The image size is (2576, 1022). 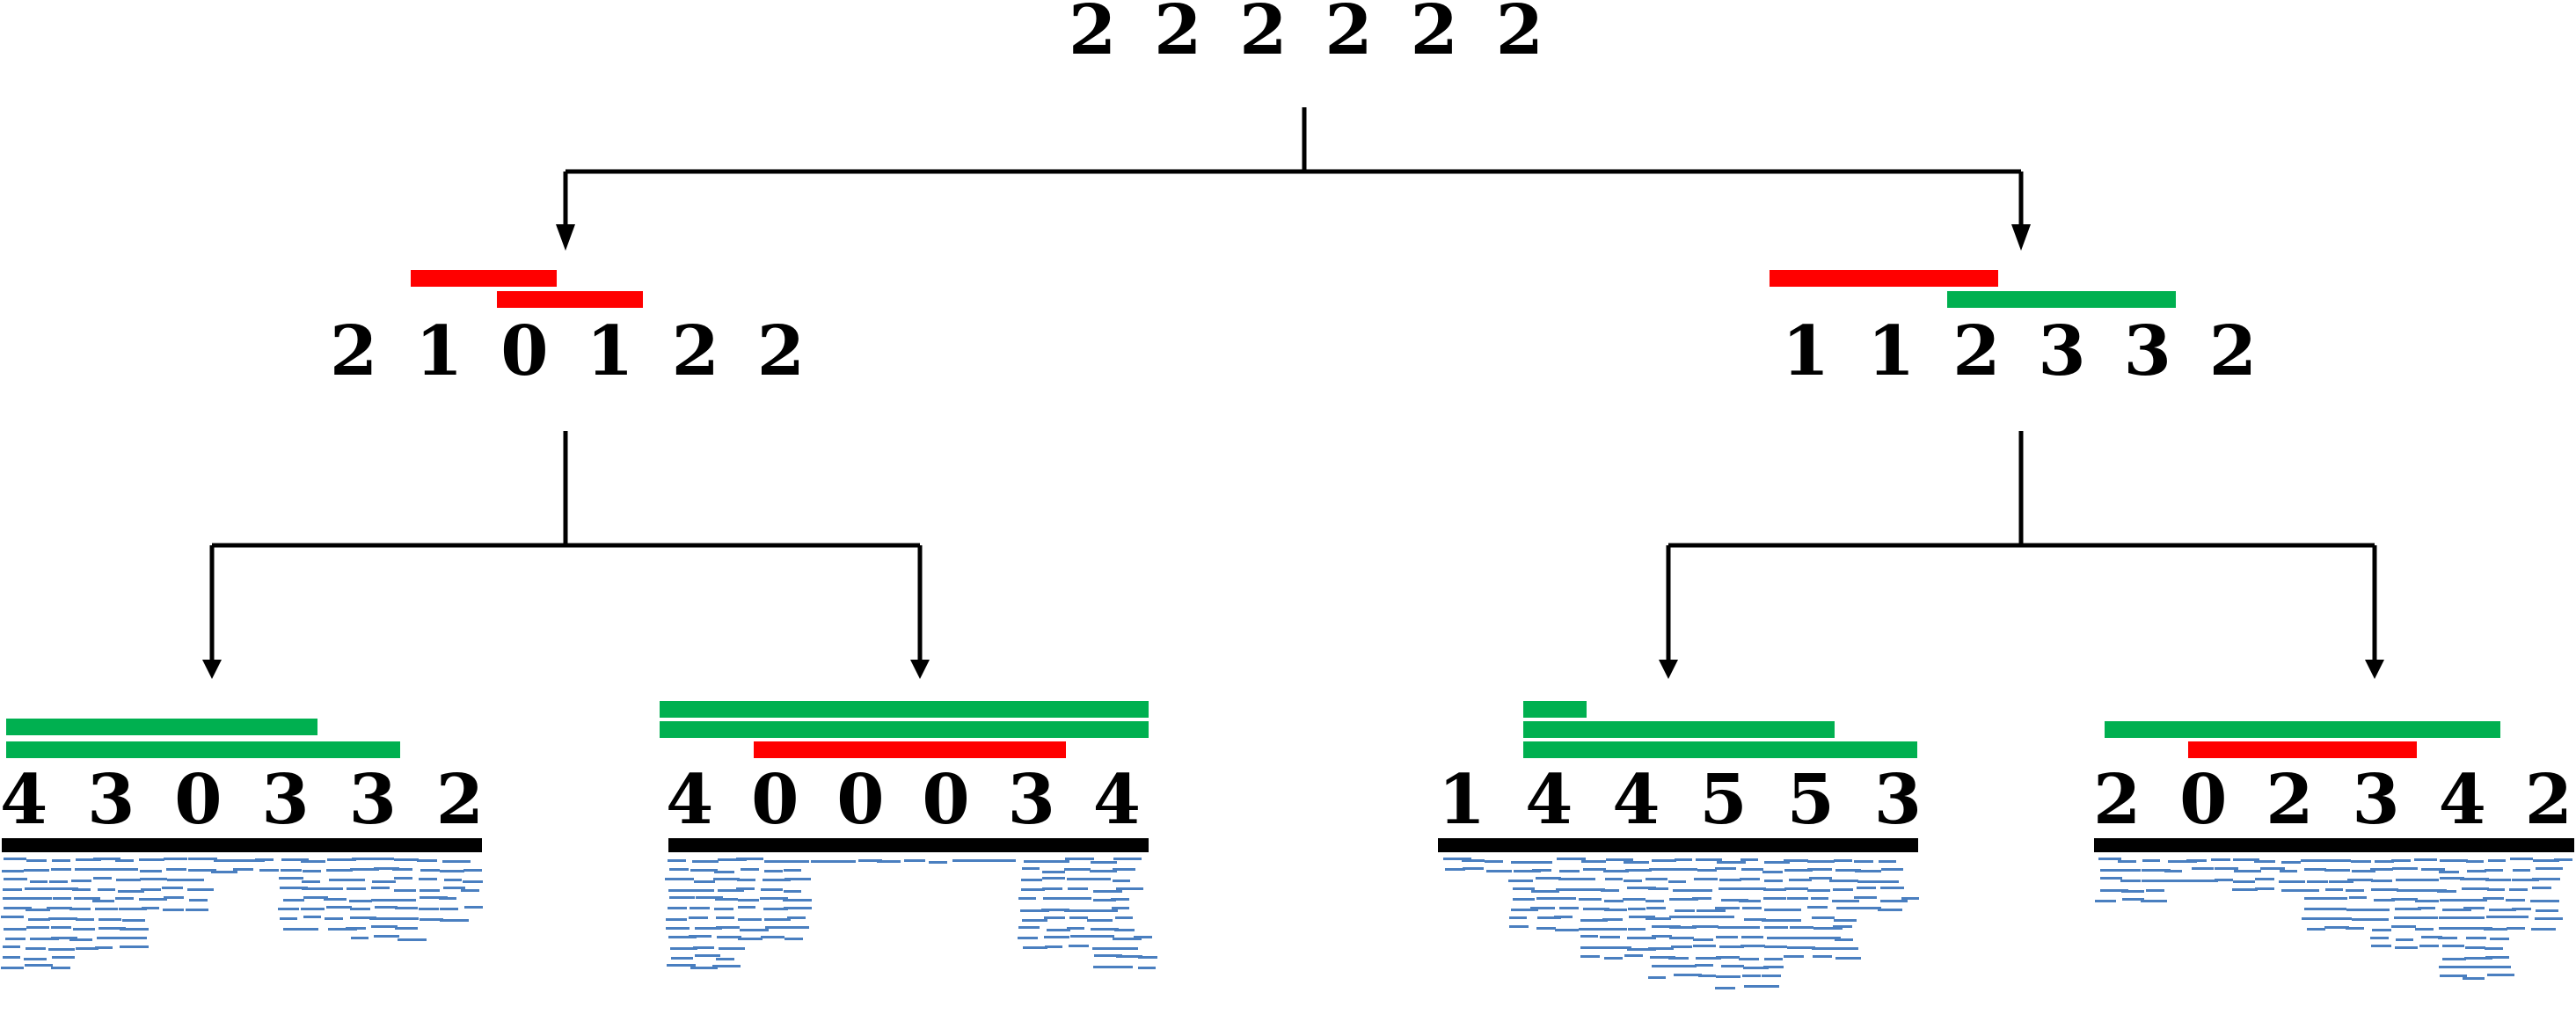 What do you see at coordinates (1462, 800) in the screenshot?
I see `leaf-rl-digit: 1` at bounding box center [1462, 800].